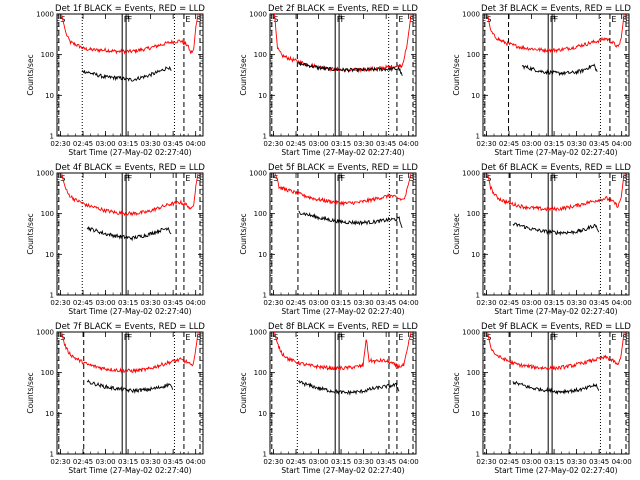 Image resolution: width=640 pixels, height=480 pixels. What do you see at coordinates (130, 327) in the screenshot?
I see `panel-title: Det 7f BLACK = Events, RED = LLD` at bounding box center [130, 327].